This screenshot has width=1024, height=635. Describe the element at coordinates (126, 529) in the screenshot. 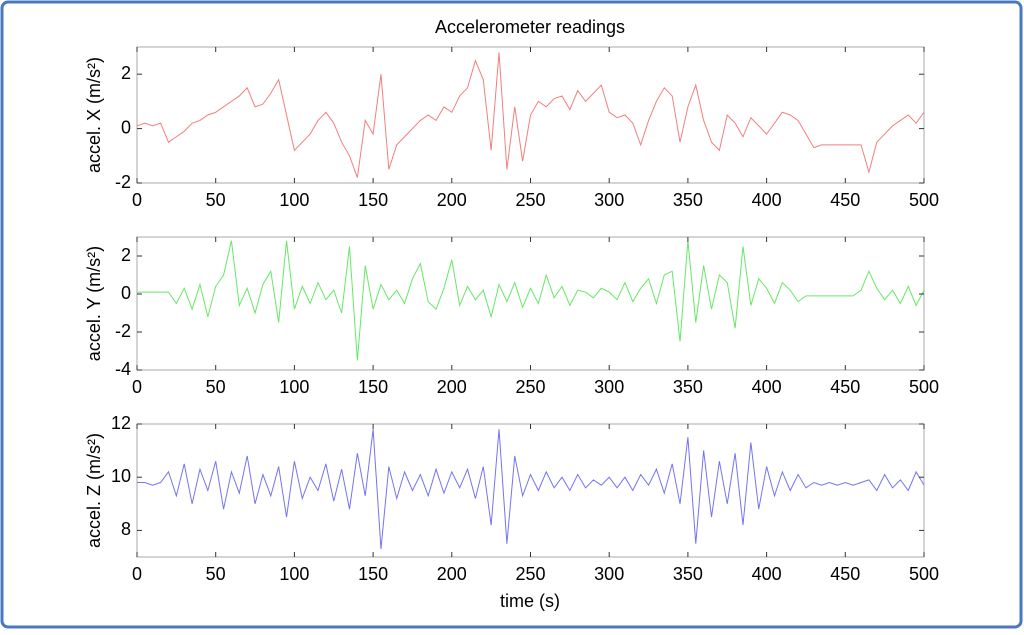

I see `y-tick-label: 8` at that location.